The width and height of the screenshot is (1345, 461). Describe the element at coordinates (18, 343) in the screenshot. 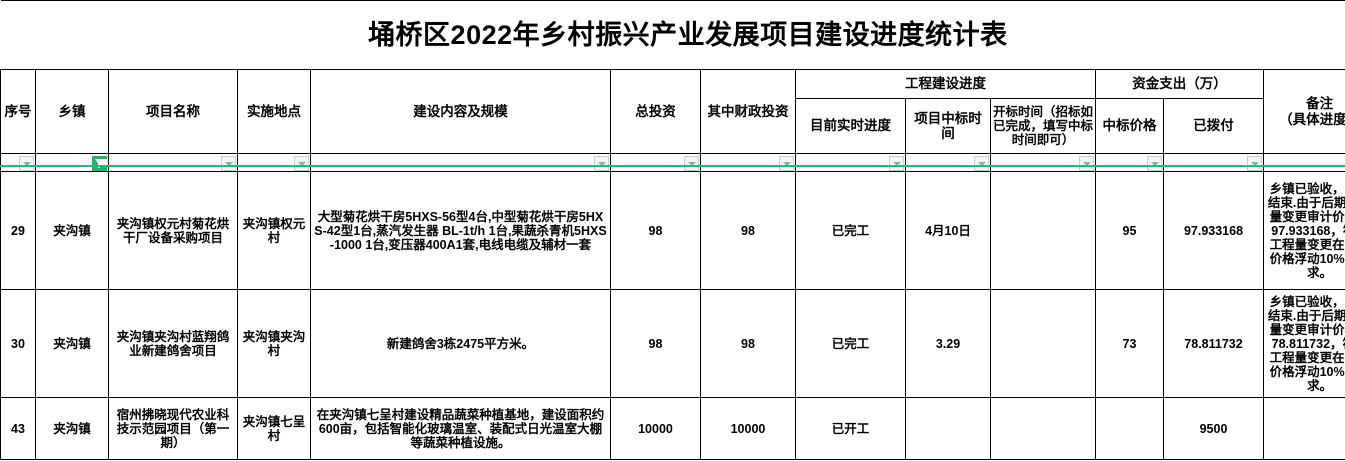

I see `cell-seq: 30` at that location.